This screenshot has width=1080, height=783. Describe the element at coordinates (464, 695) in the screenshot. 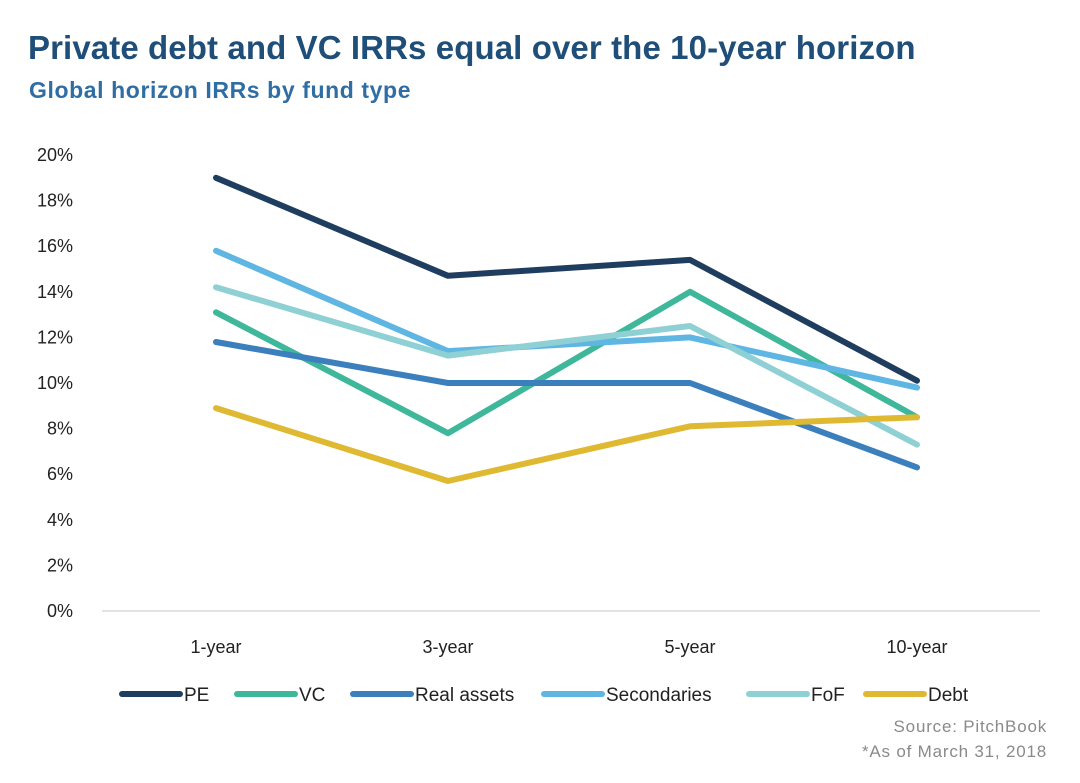

I see `legend-label: Real assets` at that location.